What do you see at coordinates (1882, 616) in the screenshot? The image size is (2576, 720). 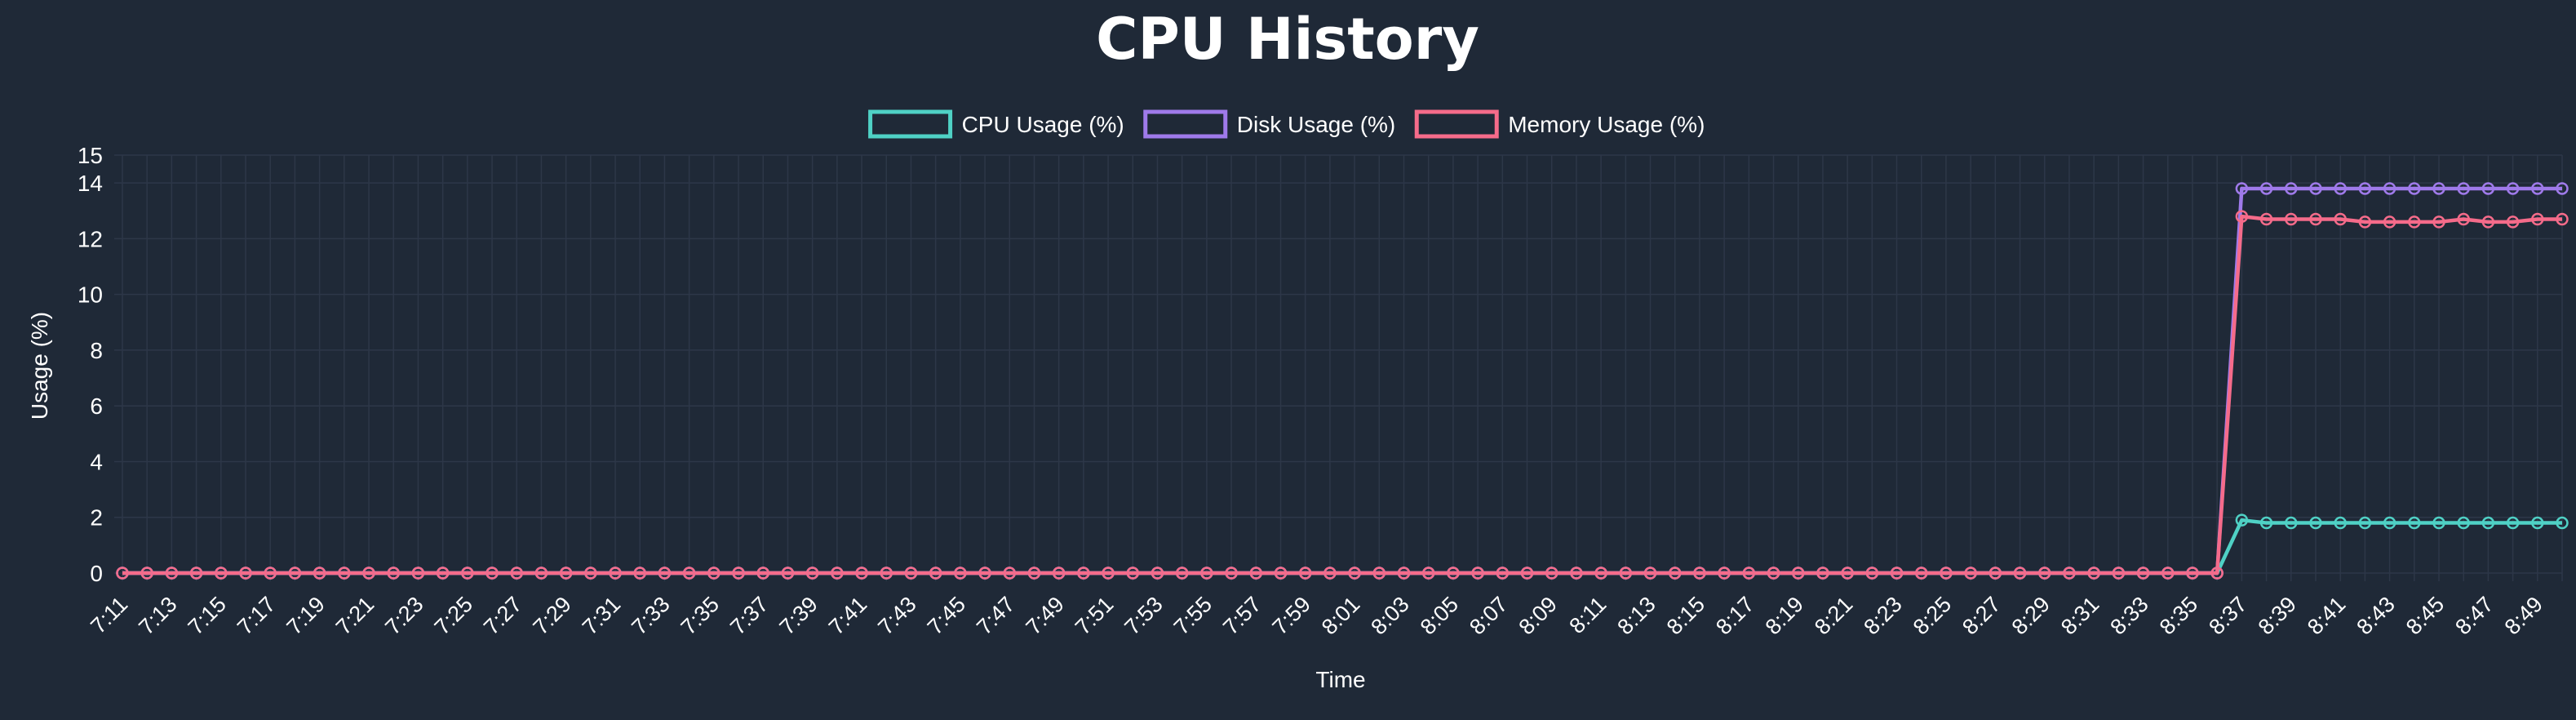 I see `x-tick-label: 8:23` at bounding box center [1882, 616].